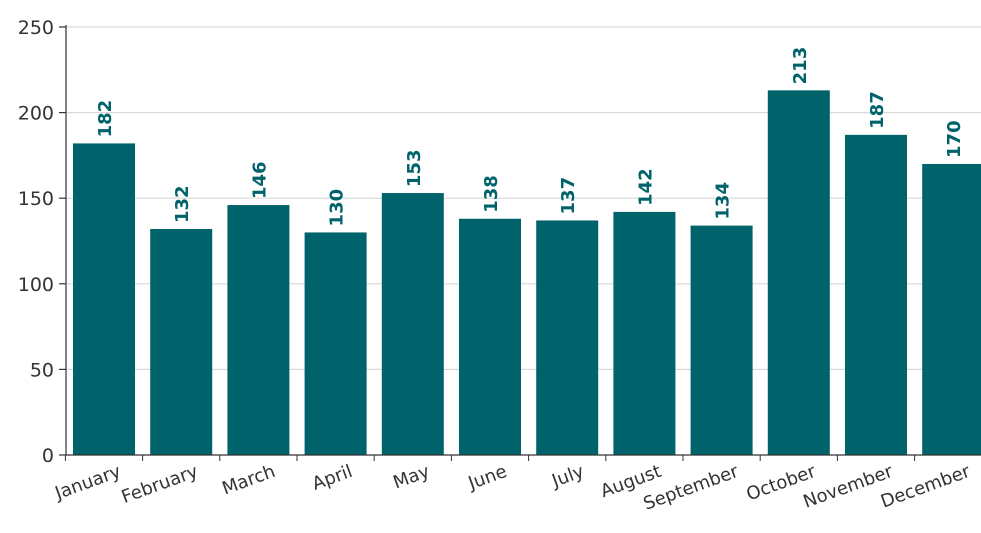 Image resolution: width=981 pixels, height=533 pixels. Describe the element at coordinates (490, 336) in the screenshot. I see `bar-june` at that location.